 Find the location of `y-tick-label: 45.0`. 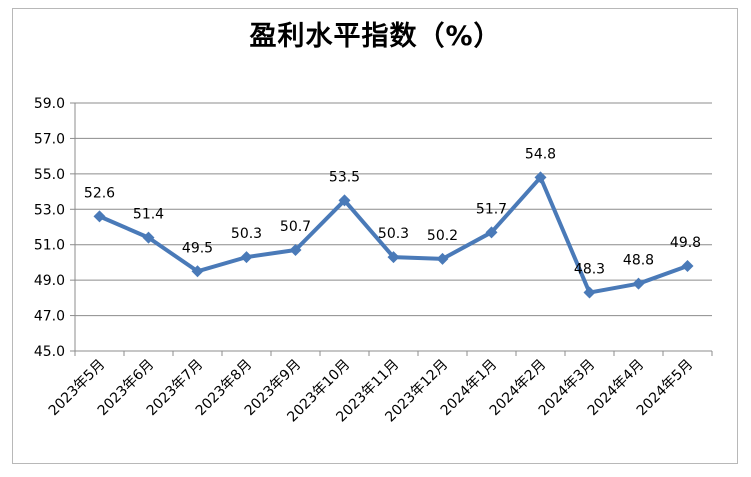

y-tick-label: 45.0 is located at coordinates (49, 352).